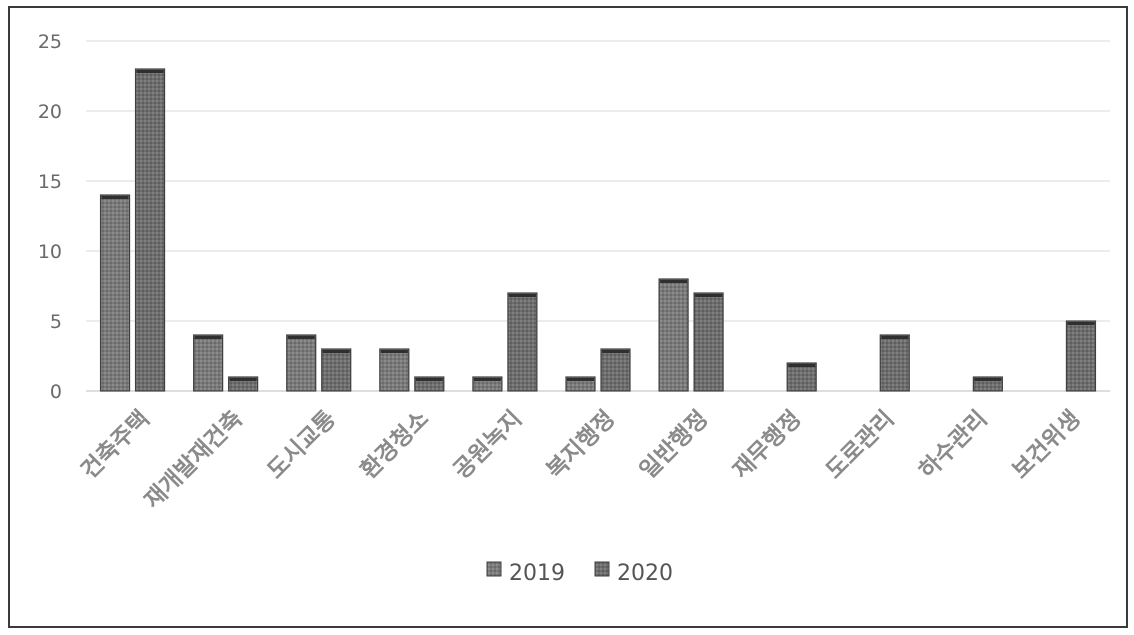 The width and height of the screenshot is (1134, 635). Describe the element at coordinates (56, 392) in the screenshot. I see `y-tick-label: 0` at that location.